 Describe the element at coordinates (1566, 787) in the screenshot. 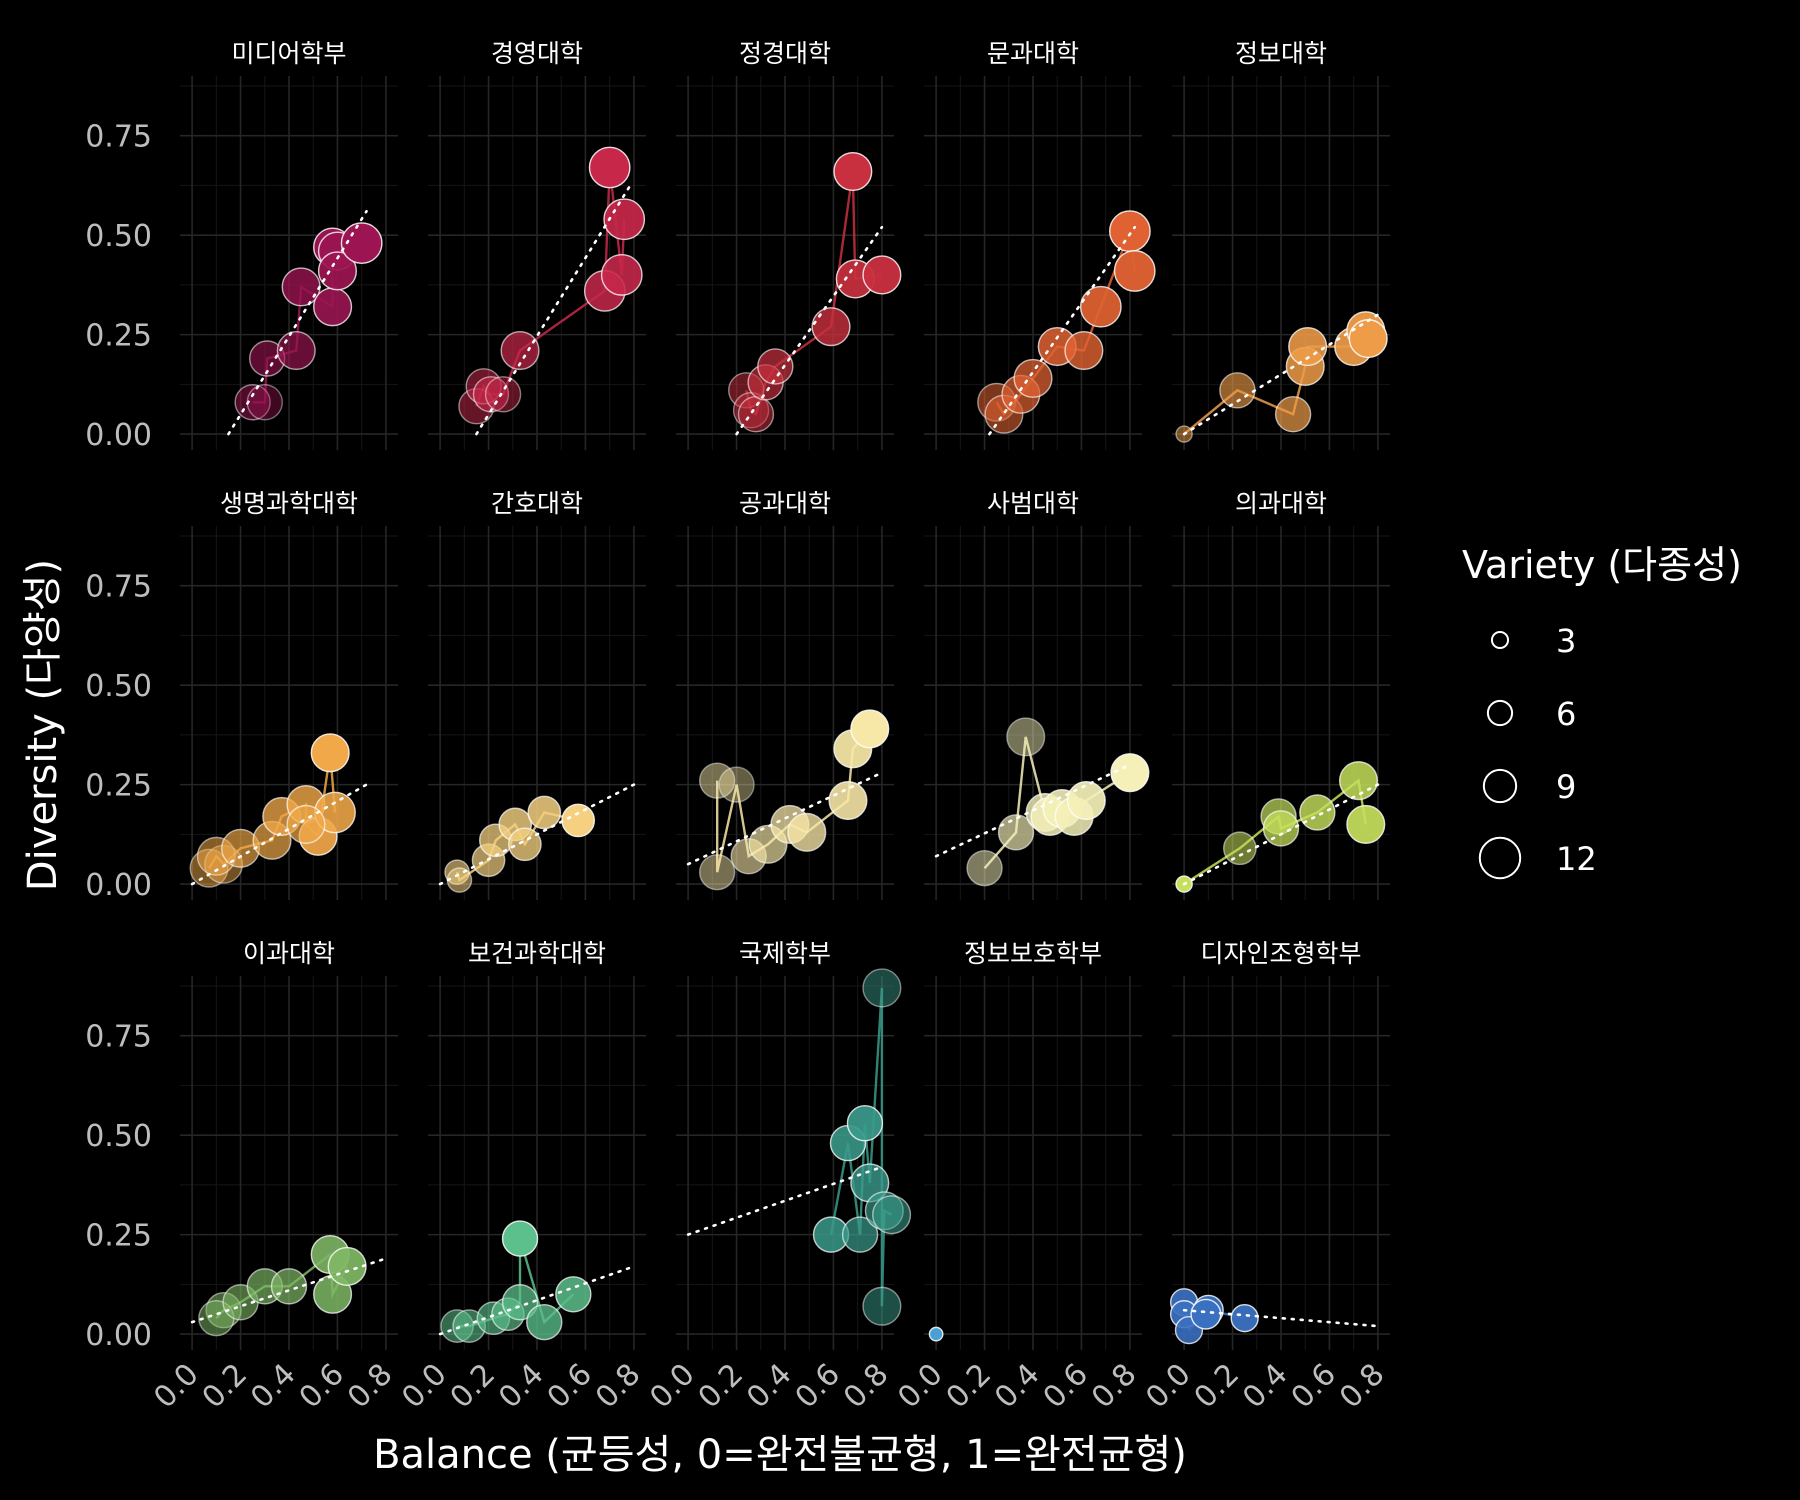

I see `legend-label: 9` at that location.